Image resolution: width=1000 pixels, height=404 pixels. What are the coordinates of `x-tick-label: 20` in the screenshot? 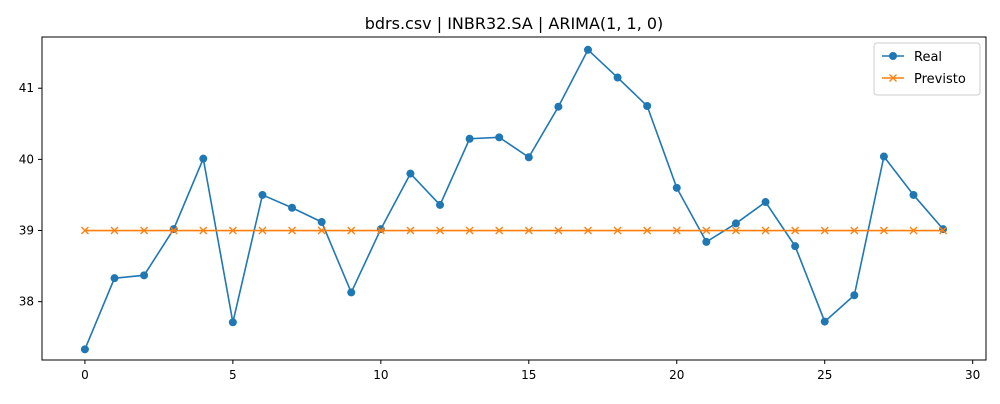 It's located at (676, 375).